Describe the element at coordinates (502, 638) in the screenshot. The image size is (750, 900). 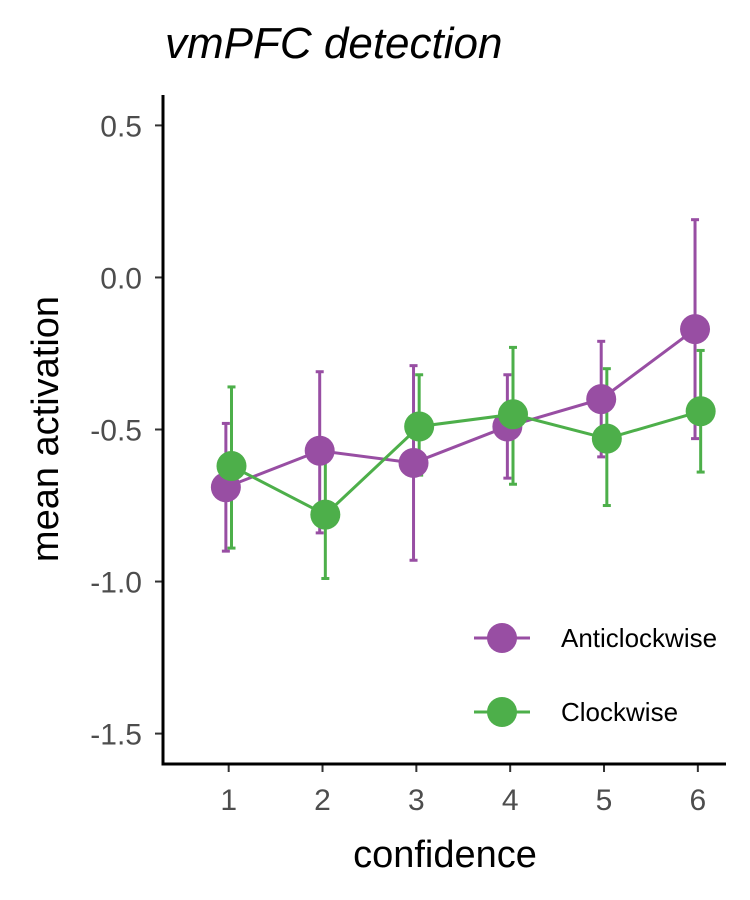
I see `legend-marker-anticlockwise` at that location.